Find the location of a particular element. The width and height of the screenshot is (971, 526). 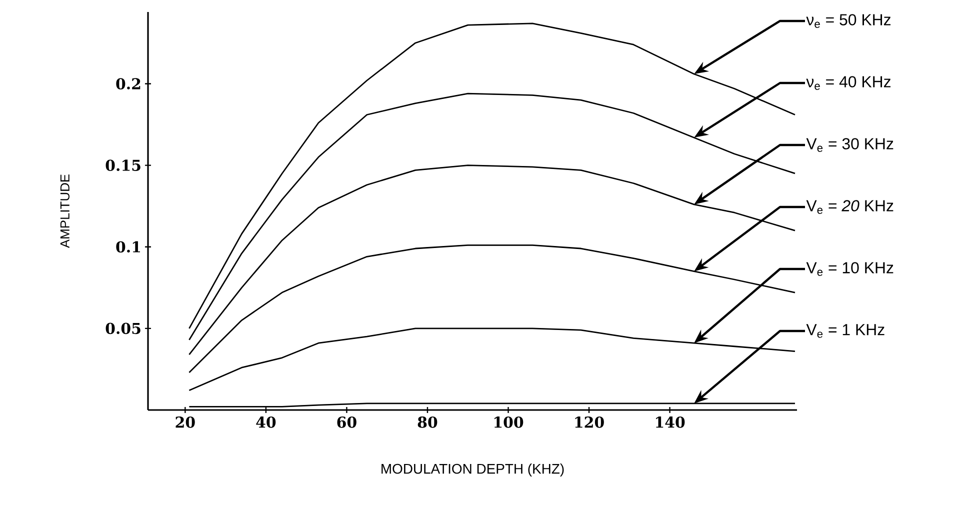

x-tick-label: 80 is located at coordinates (428, 422).